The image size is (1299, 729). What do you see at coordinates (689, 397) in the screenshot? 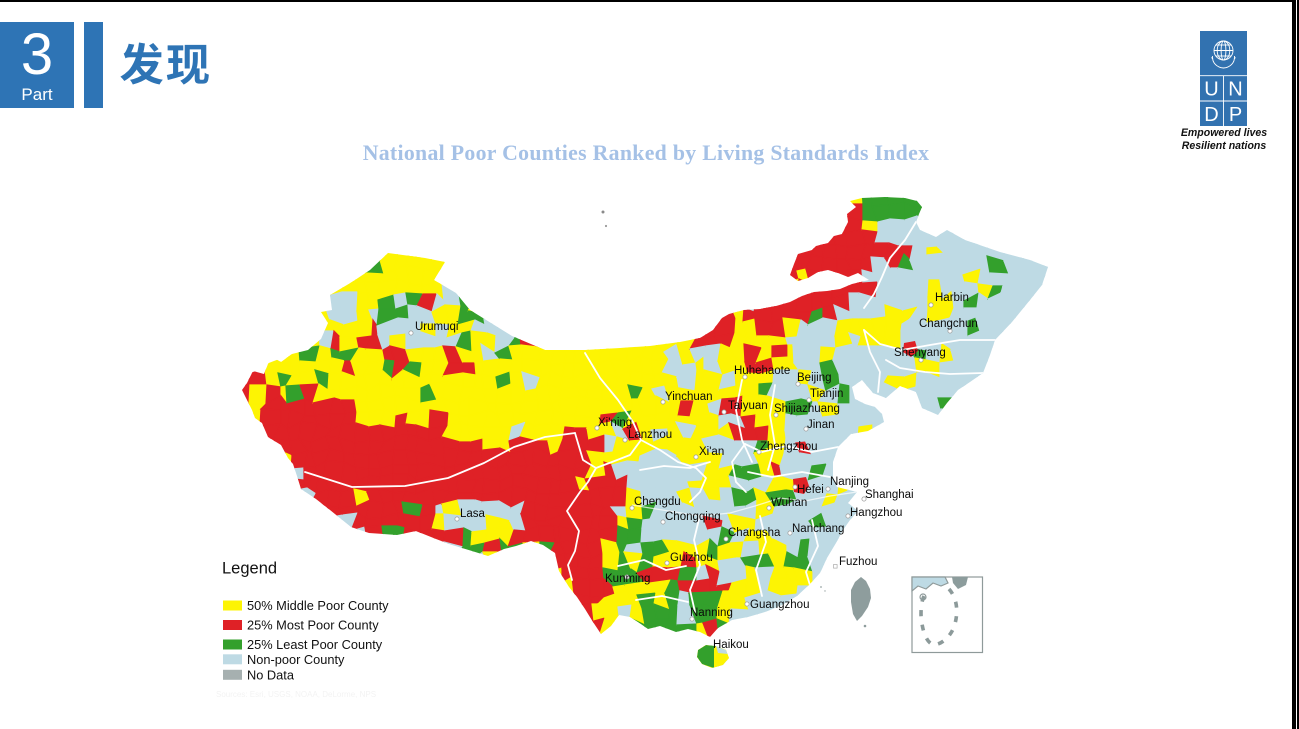
I see `svg-text: Yinchuan` at bounding box center [689, 397].